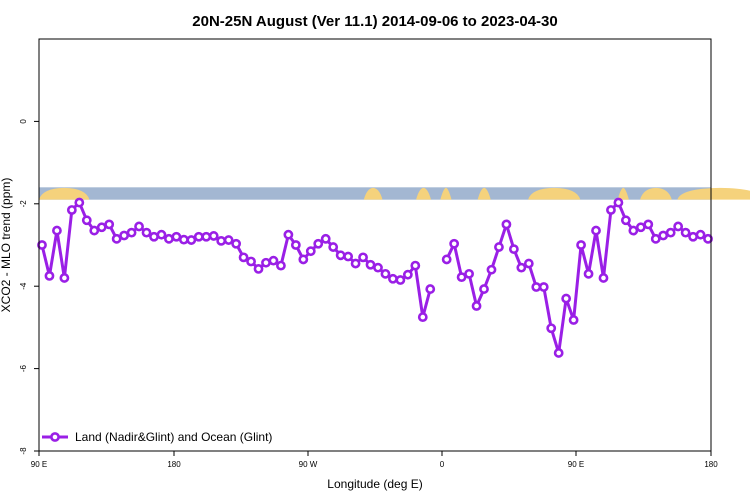  I want to click on y-tick-label: -2, so click(23, 204).